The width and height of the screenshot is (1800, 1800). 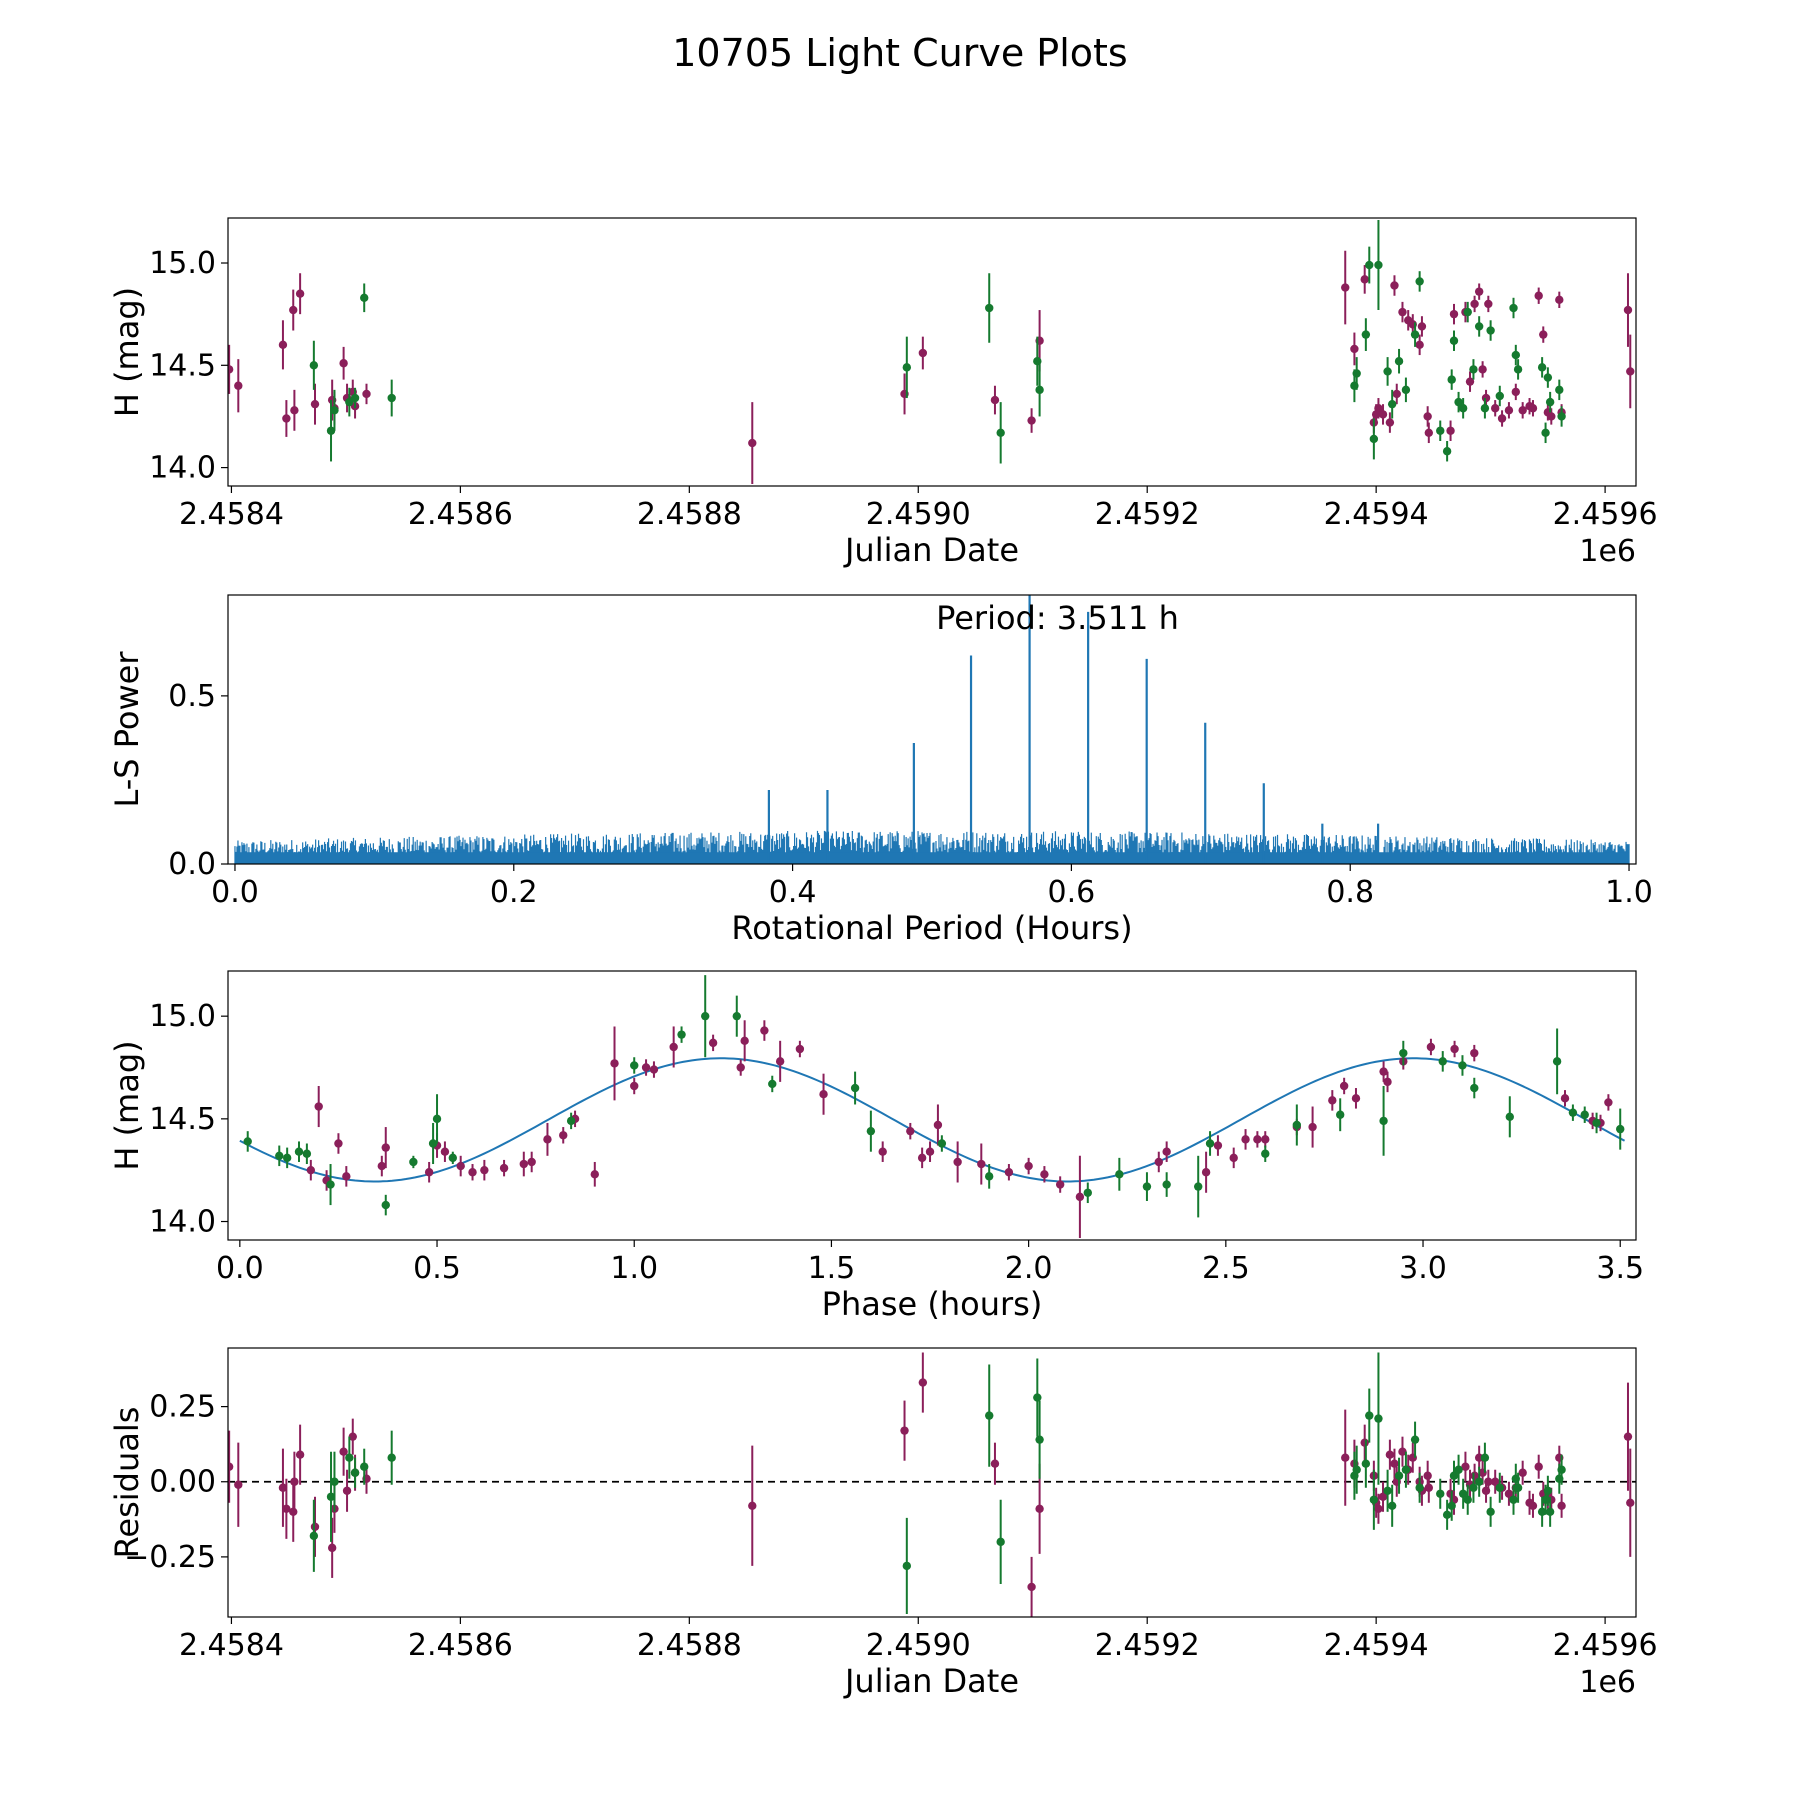 I want to click on plot-frame, so click(x=932, y=729).